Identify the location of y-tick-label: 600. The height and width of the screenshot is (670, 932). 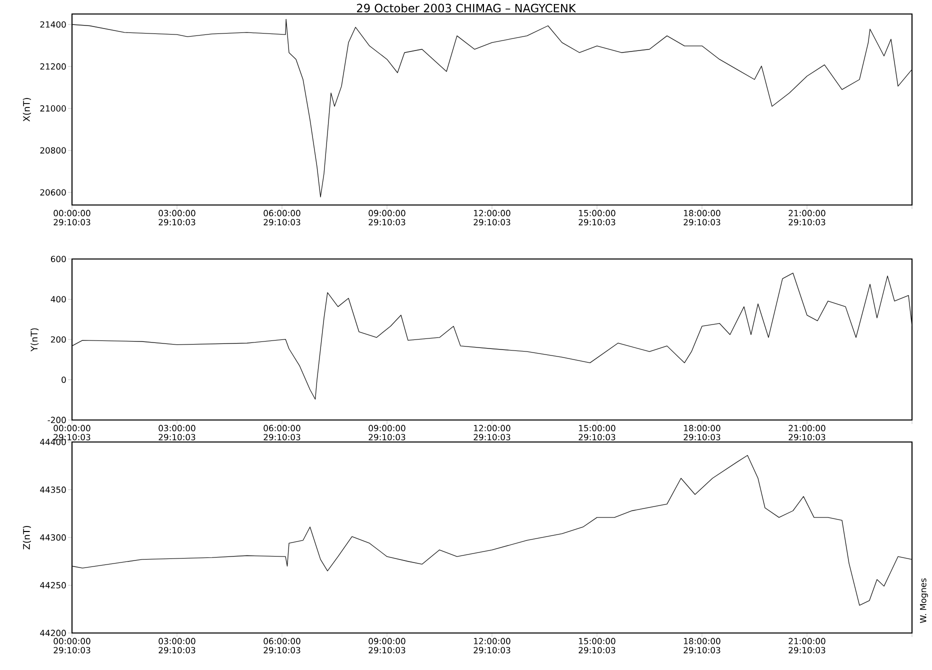
(58, 259).